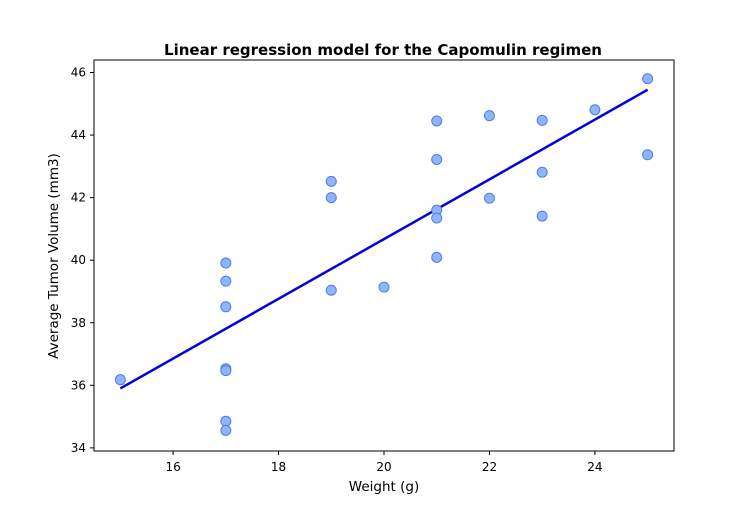  What do you see at coordinates (383, 467) in the screenshot?
I see `x-tick-label-20: 20` at bounding box center [383, 467].